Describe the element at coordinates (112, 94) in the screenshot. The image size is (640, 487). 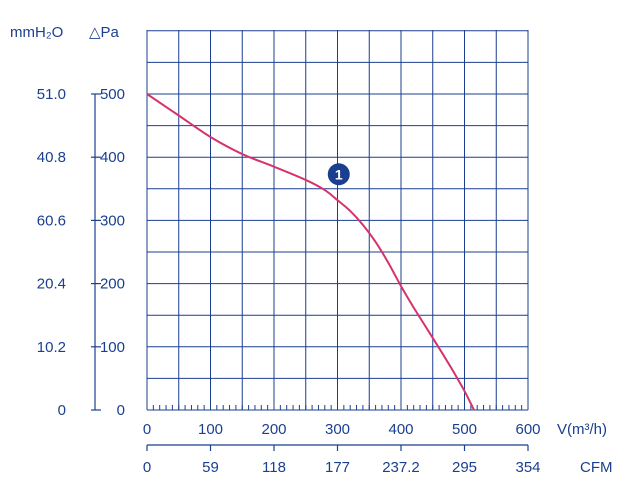
I see `pa-tick-label: 500` at that location.